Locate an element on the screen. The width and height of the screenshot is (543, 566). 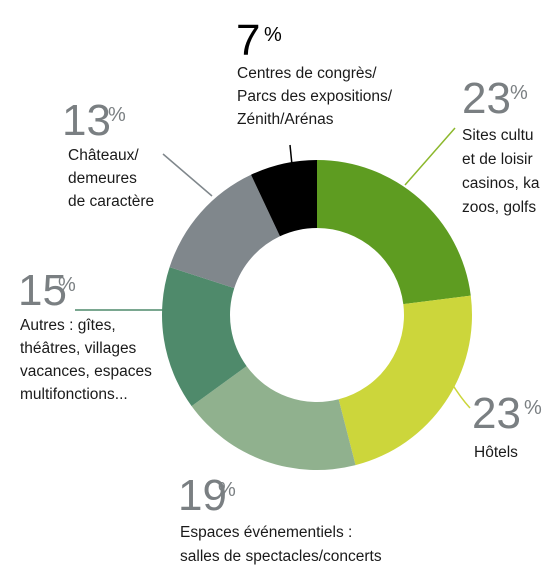
category-label: Autres : gîtes, is located at coordinates (68, 325).